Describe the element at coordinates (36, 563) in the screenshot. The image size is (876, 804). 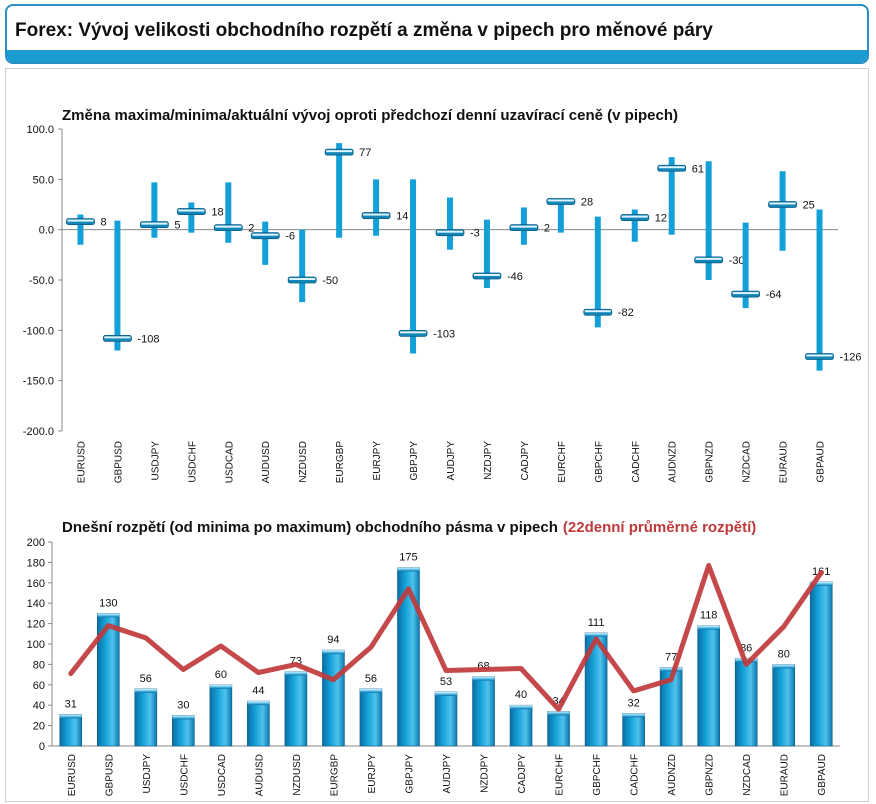
I see `y-tick-label: 180` at that location.